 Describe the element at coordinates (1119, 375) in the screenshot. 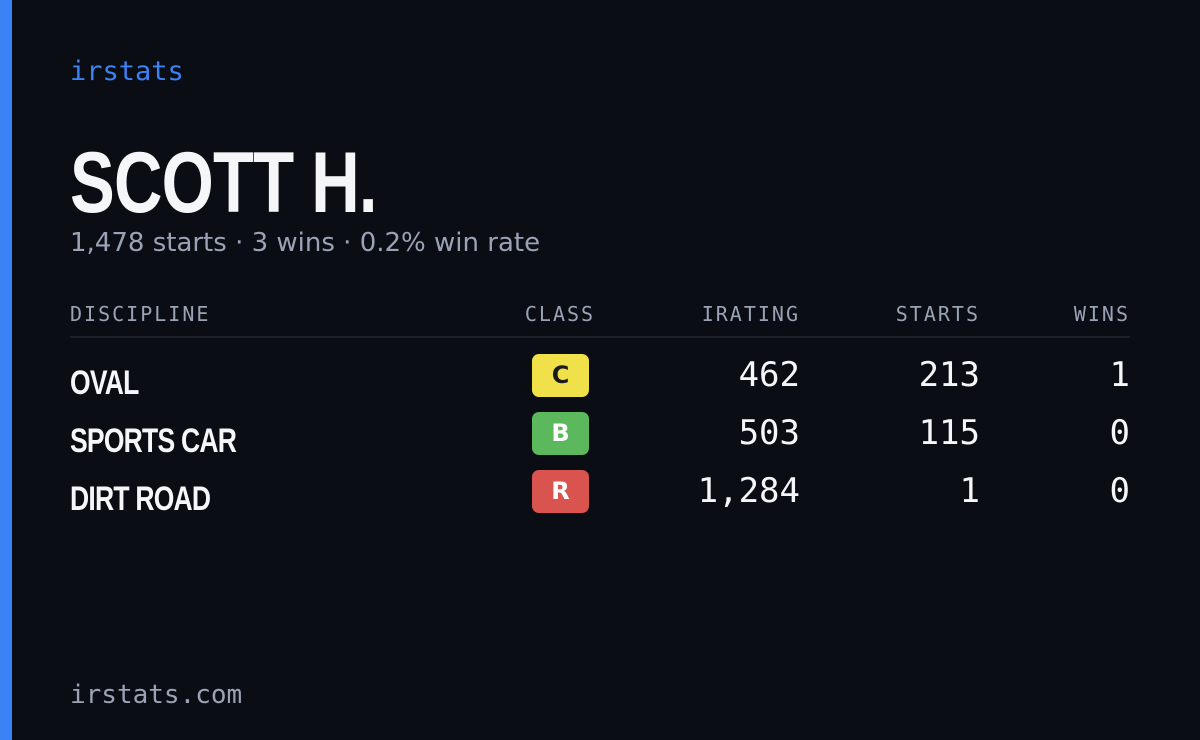

I see `wins-value: 1` at that location.